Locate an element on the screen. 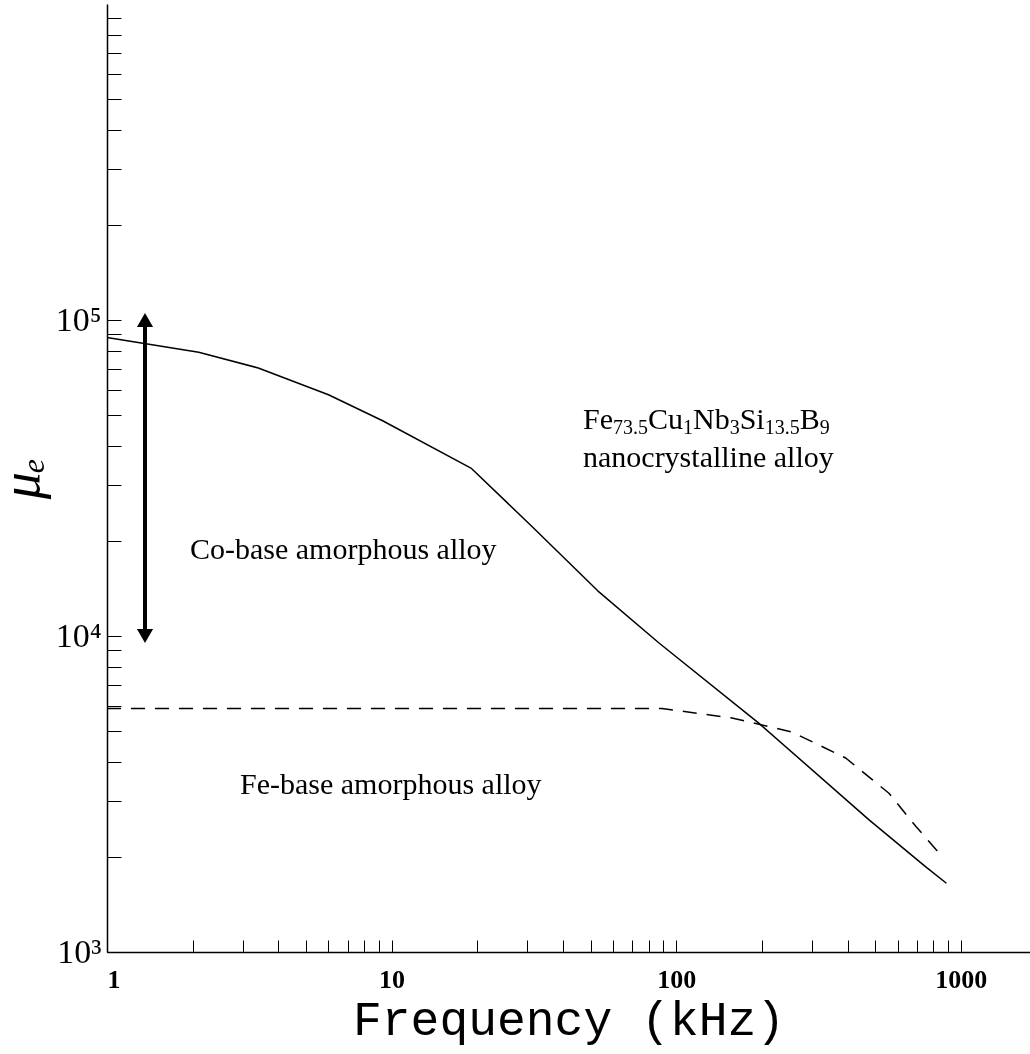 The width and height of the screenshot is (1030, 1054). text: Fe$_{73.5}$Cu$_{1}$Nb$_{3}$Si$_{13.5}$B$_{9}$ is located at coordinates (706, 420).